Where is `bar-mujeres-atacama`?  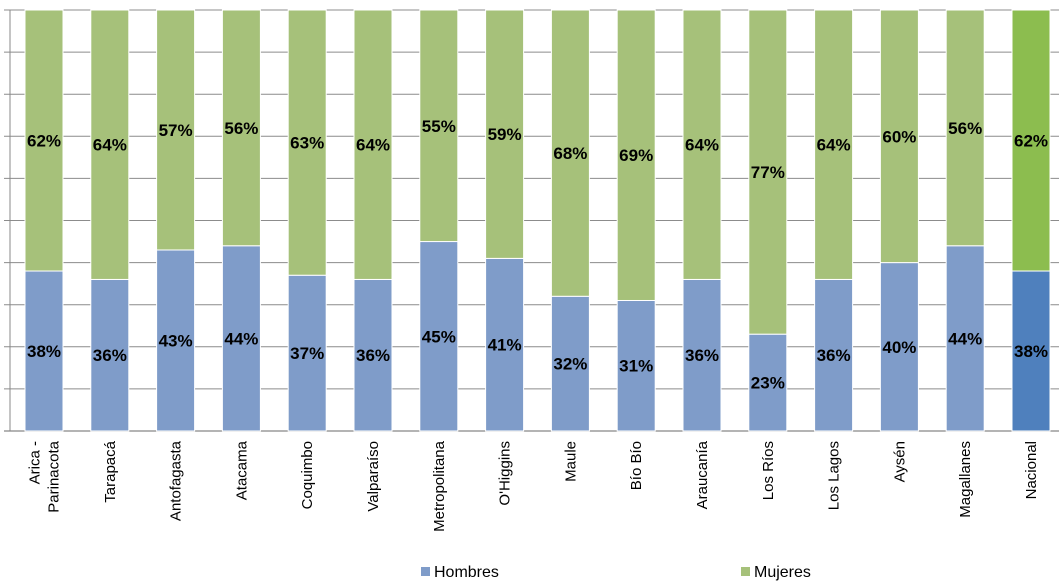 bar-mujeres-atacama is located at coordinates (241, 128).